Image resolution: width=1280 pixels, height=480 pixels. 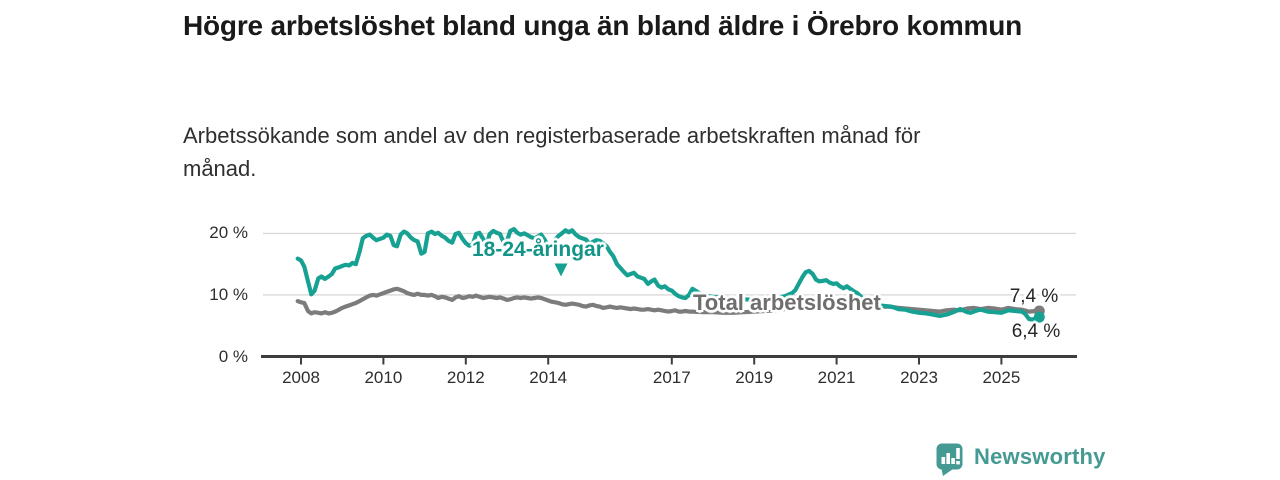 What do you see at coordinates (754, 377) in the screenshot?
I see `x-axis-label-2019: 2019` at bounding box center [754, 377].